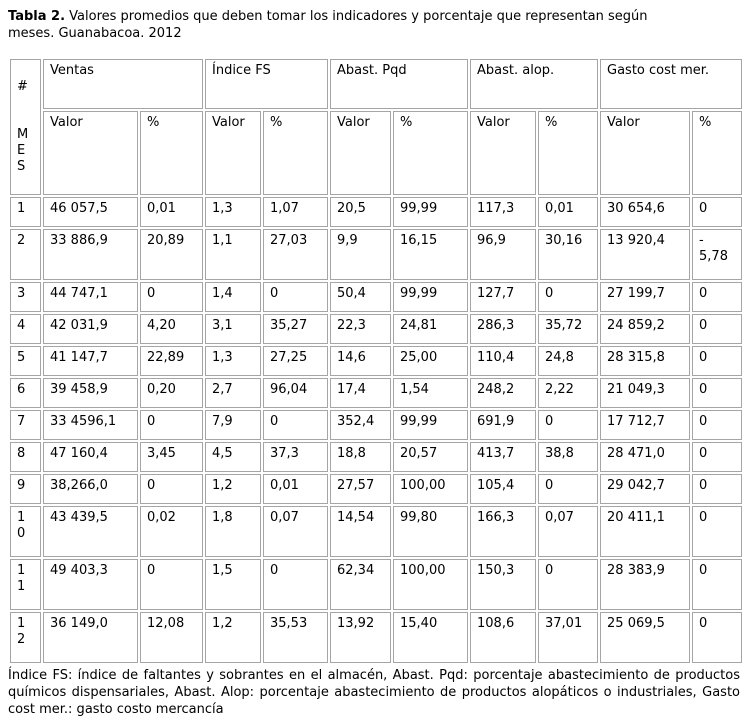 The image size is (748, 726). I want to click on group-header-abast-alop: Abast. alop., so click(534, 84).